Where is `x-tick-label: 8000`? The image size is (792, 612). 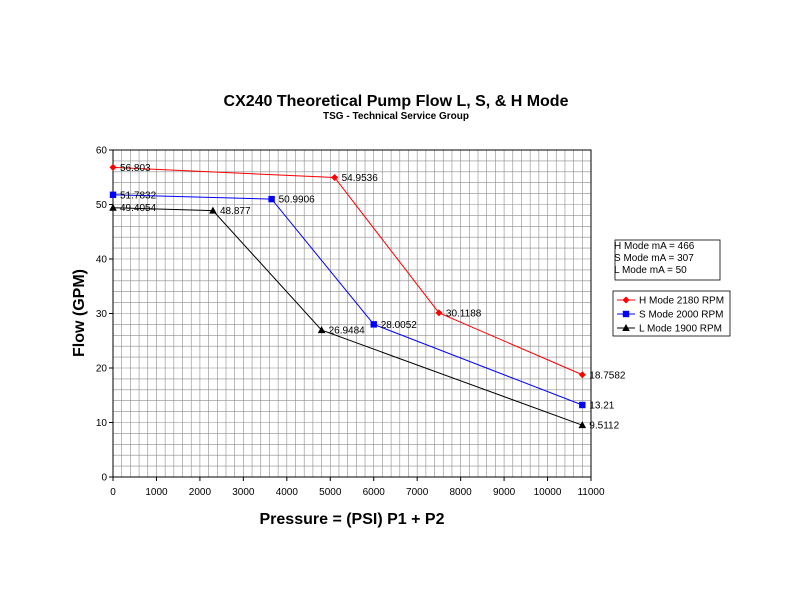 x-tick-label: 8000 is located at coordinates (461, 492).